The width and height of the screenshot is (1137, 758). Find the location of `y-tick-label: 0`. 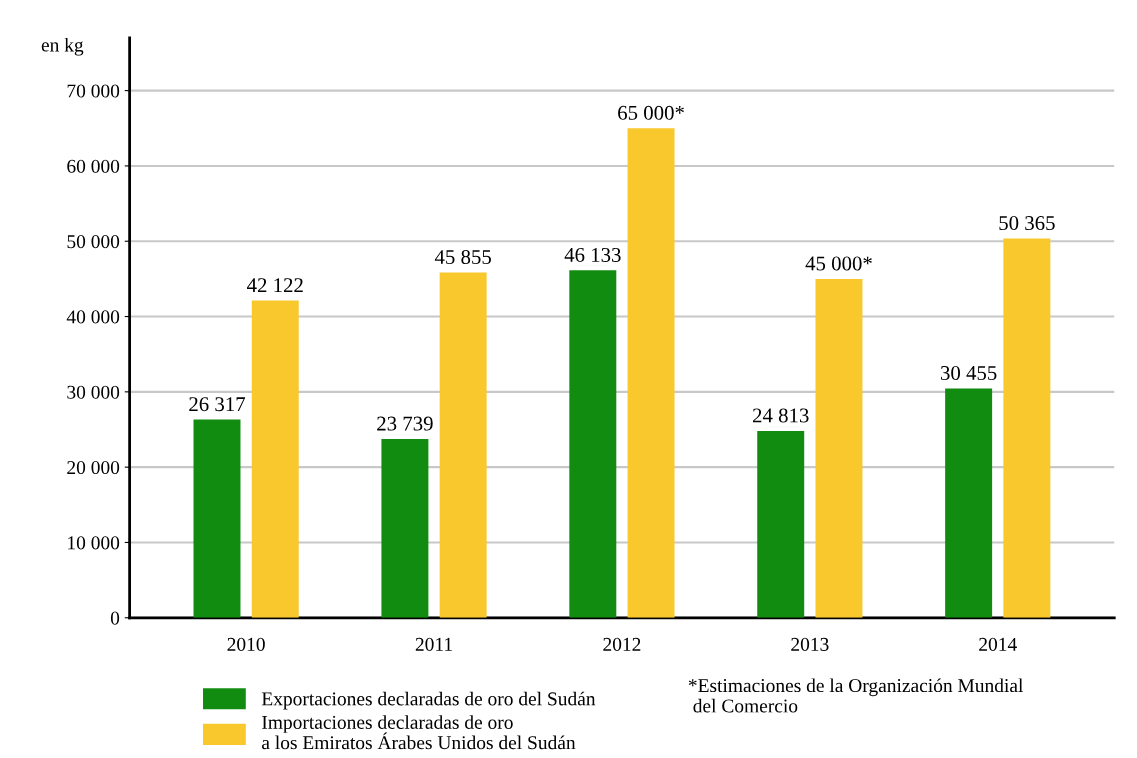

y-tick-label: 0 is located at coordinates (115, 618).